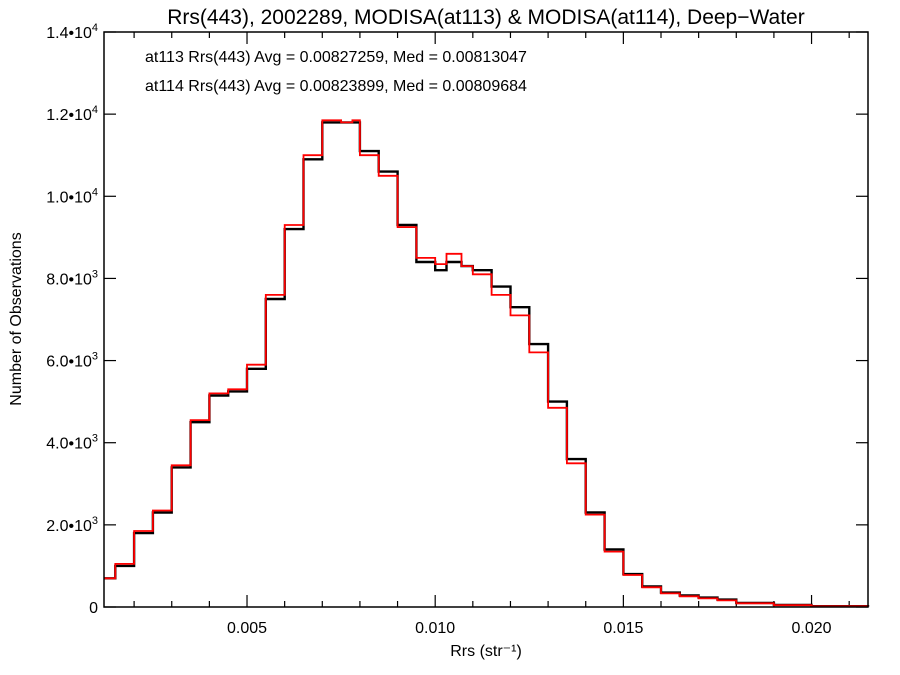 The image size is (900, 675). I want to click on y-tick-label: 1.0•104, so click(72, 196).